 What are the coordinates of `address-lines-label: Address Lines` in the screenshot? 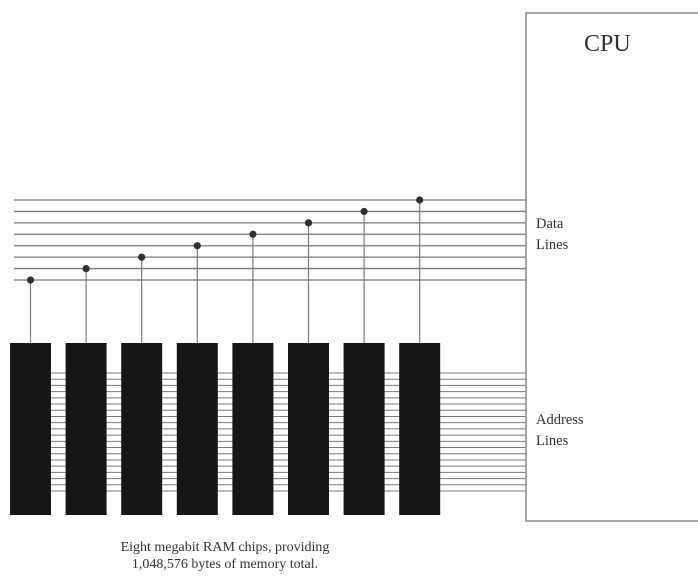 It's located at (560, 431).